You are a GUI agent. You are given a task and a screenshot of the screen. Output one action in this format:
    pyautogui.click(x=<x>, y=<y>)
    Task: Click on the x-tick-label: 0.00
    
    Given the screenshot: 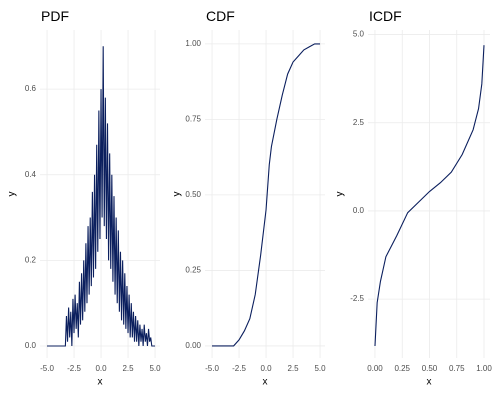 What is the action you would take?
    pyautogui.click(x=375, y=368)
    